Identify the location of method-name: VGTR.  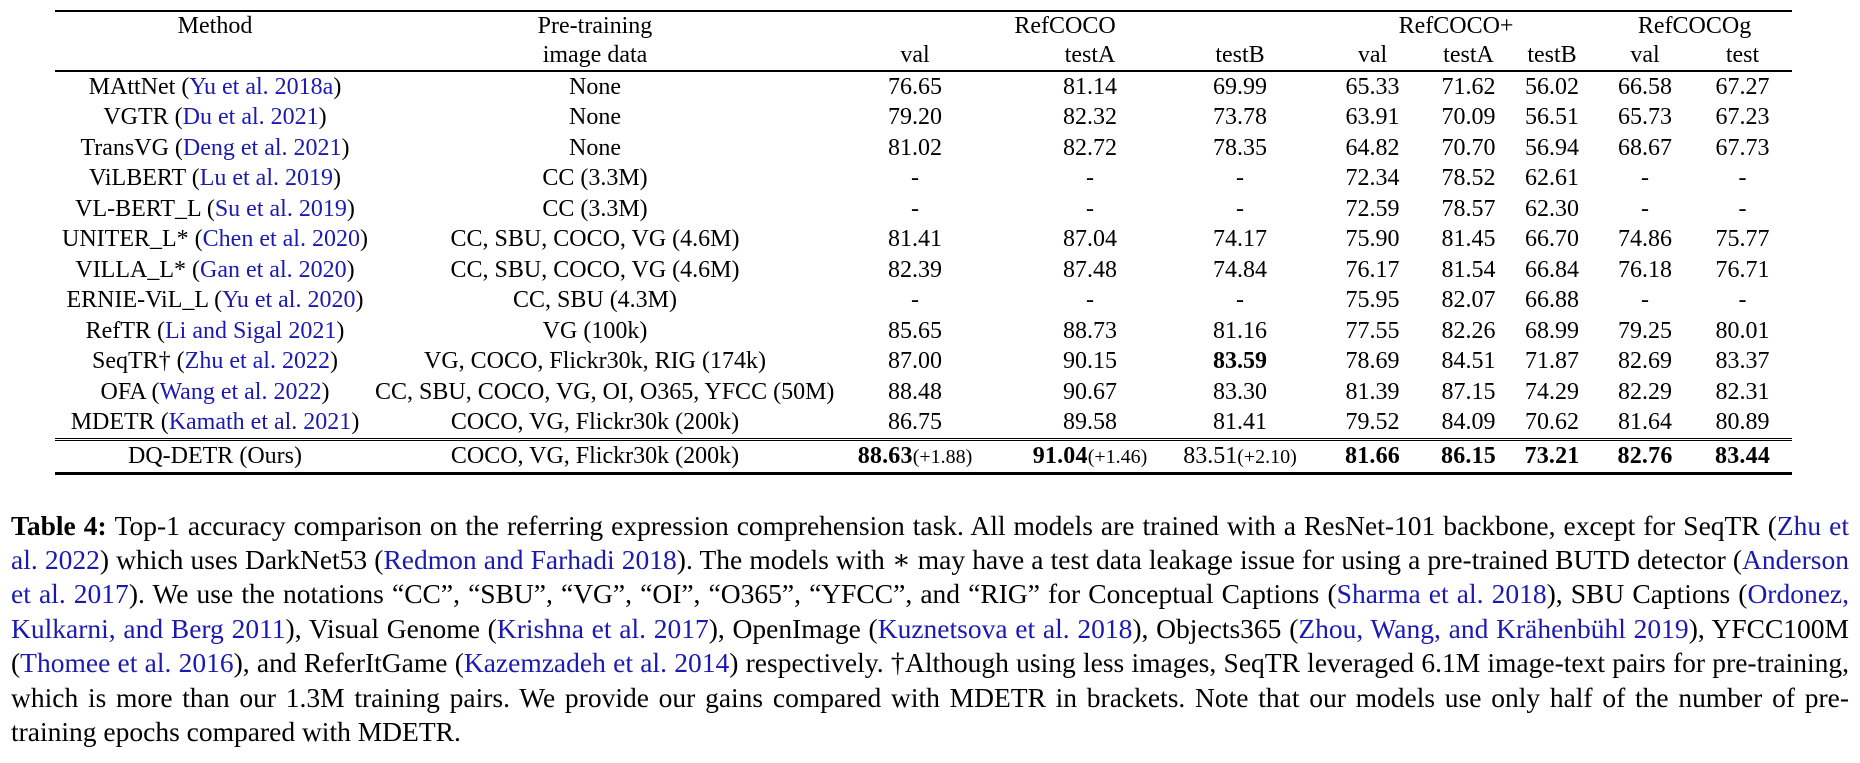
(139, 117).